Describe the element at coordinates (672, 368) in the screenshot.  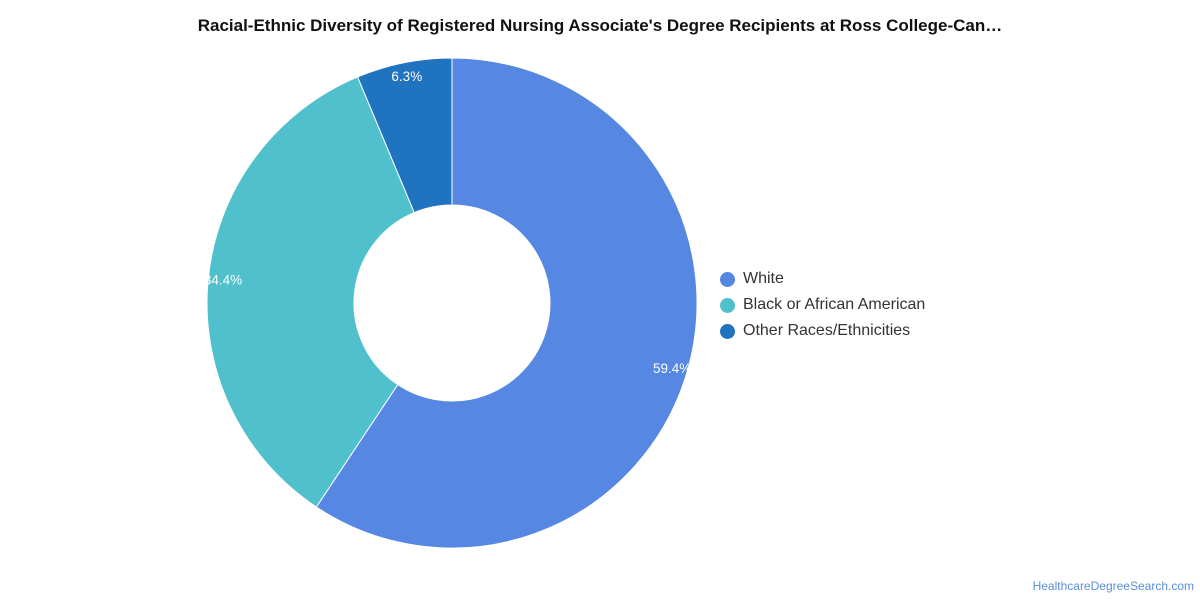
I see `slice-label-white: 59.4%` at that location.